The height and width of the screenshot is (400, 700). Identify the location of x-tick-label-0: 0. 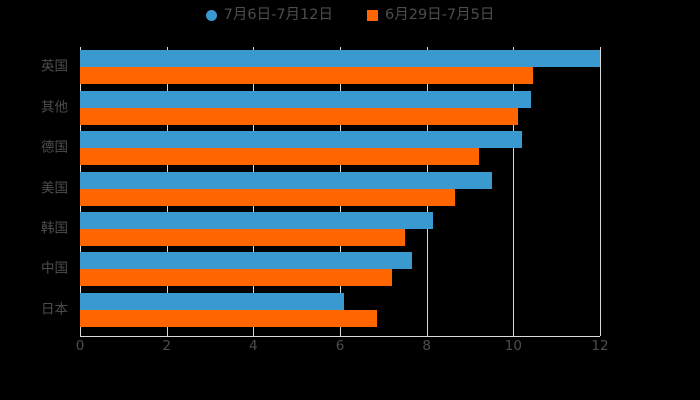
(80, 346).